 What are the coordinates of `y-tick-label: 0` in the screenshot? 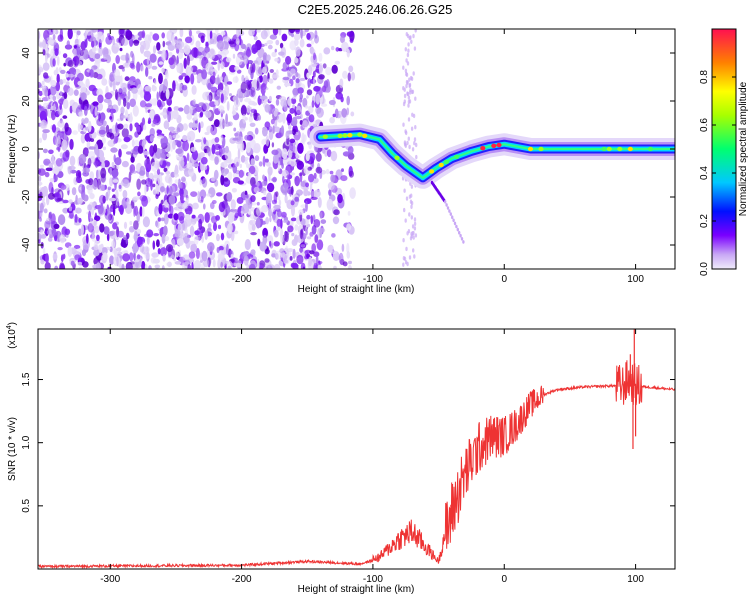 It's located at (26, 149).